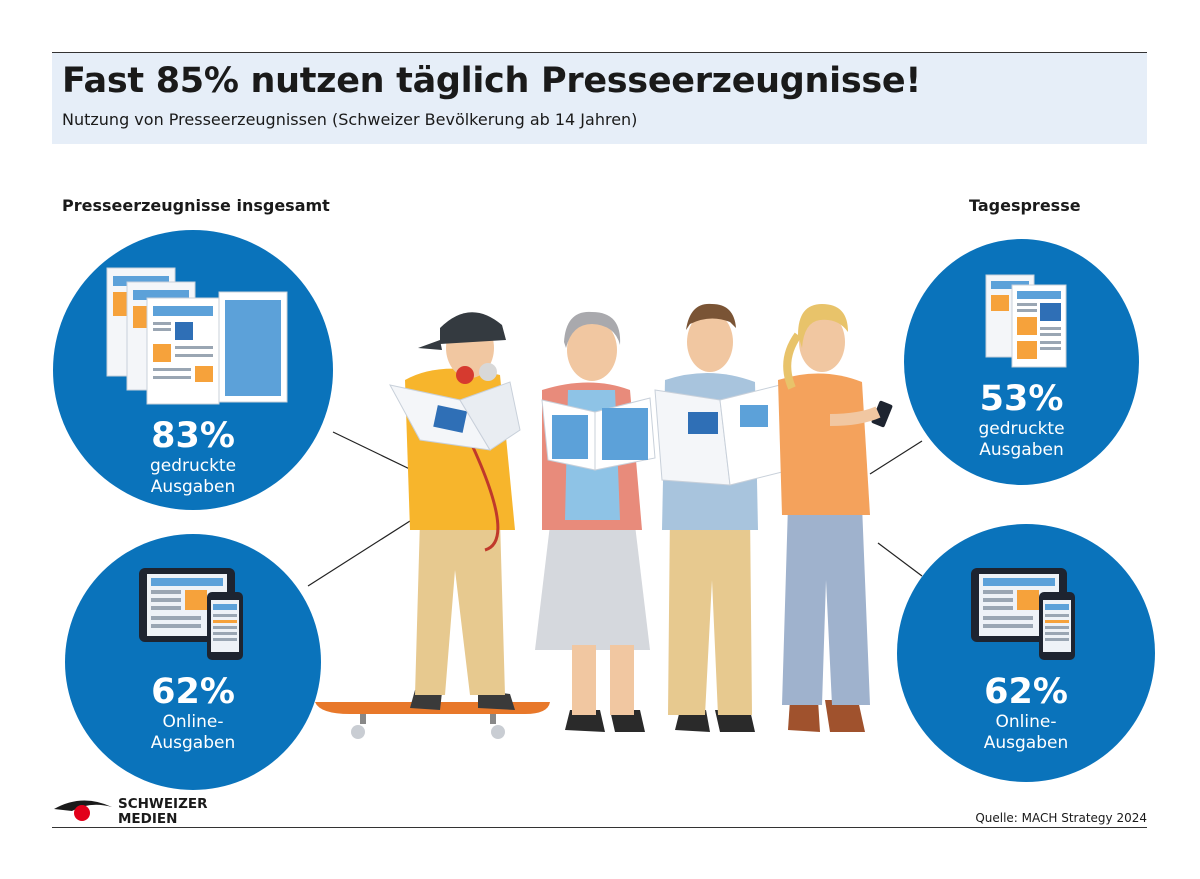 The image size is (1200, 879). What do you see at coordinates (83, 810) in the screenshot?
I see `schweizer-medien-logo-icon` at bounding box center [83, 810].